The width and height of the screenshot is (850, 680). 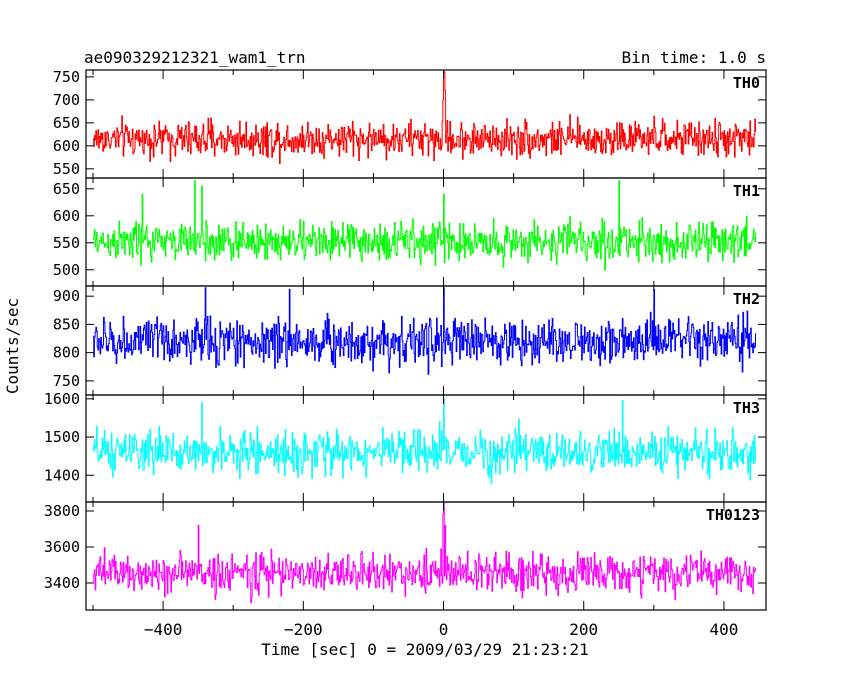 I want to click on panel-label-th2: TH2, so click(x=746, y=299).